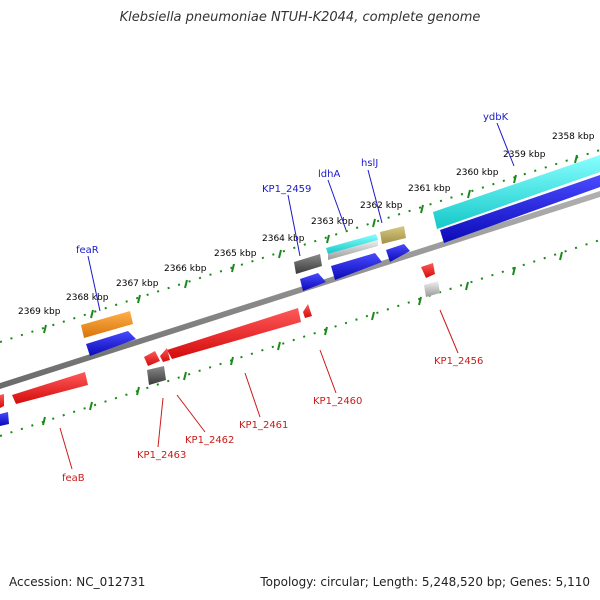  I want to click on gene-feature-red-small, so click(428, 270).